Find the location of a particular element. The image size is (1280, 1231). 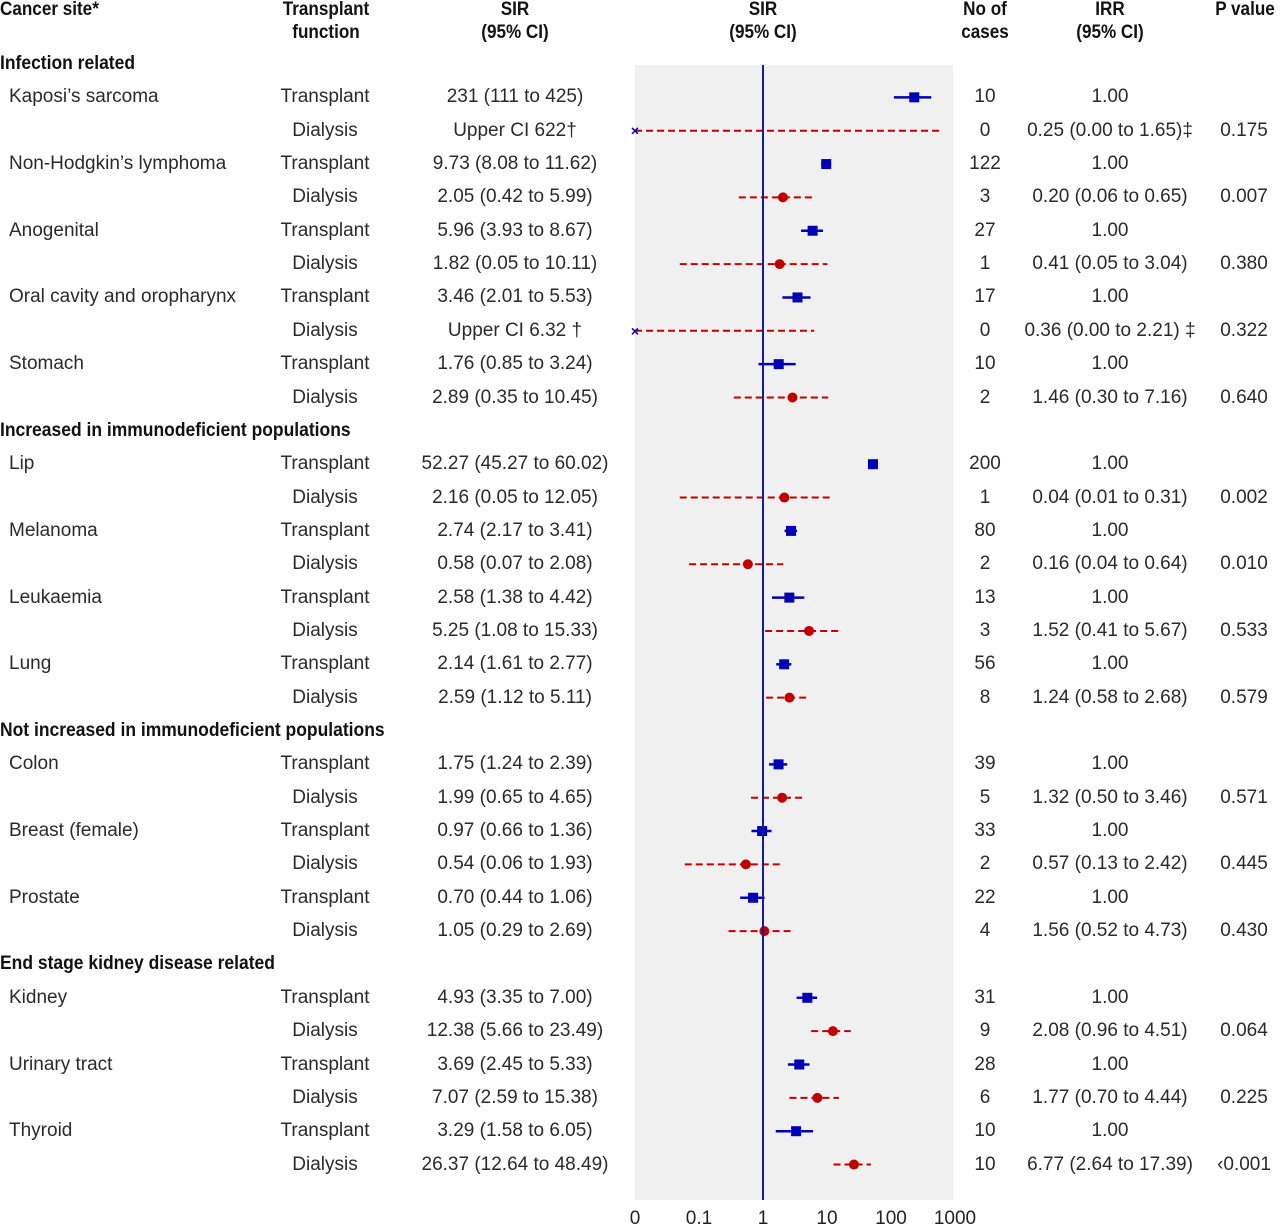

cases-count: 2 is located at coordinates (985, 564).